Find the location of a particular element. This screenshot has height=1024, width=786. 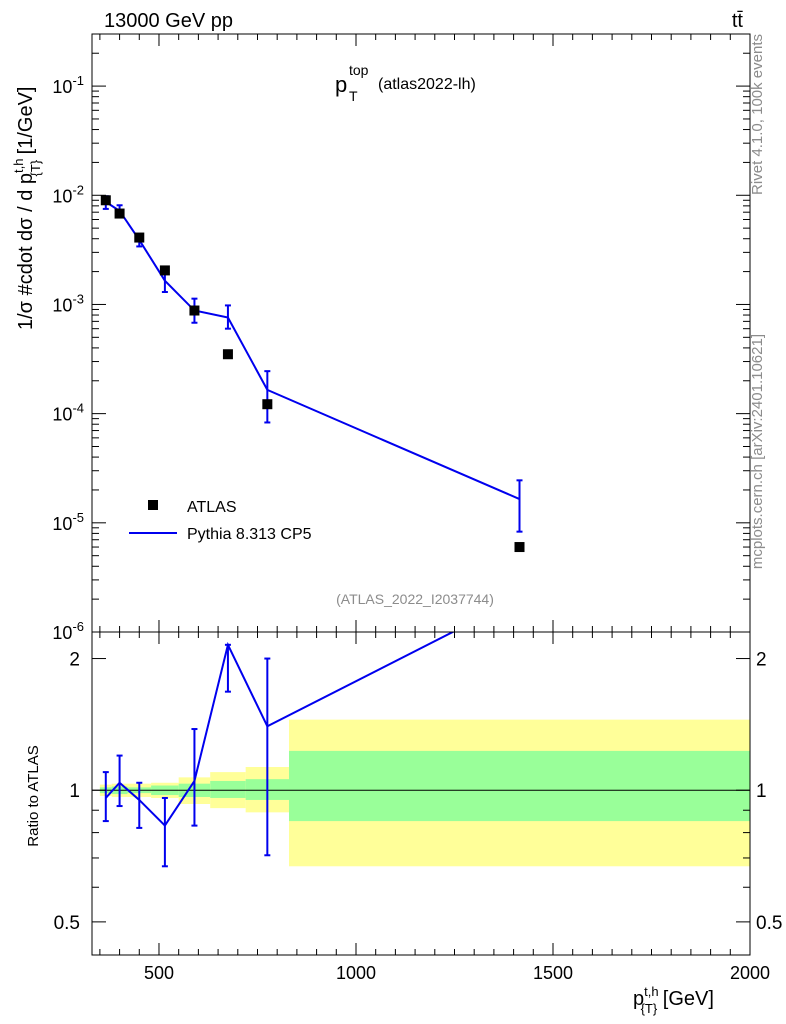

main-ylabel-unit: [1/GeV] is located at coordinates (26, 123).